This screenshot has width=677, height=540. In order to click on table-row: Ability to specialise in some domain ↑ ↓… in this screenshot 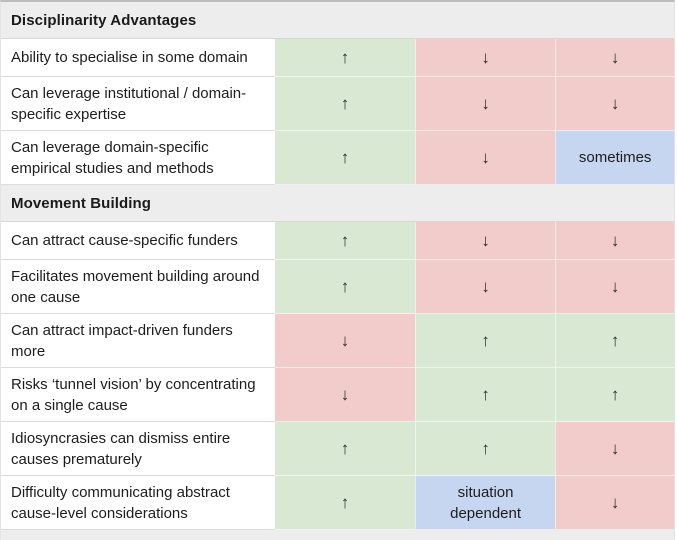, I will do `click(337, 58)`.